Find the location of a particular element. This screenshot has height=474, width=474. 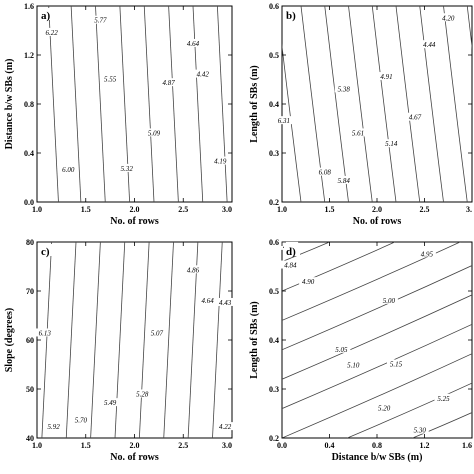

x-tick-label: 0.0 is located at coordinates (282, 445).